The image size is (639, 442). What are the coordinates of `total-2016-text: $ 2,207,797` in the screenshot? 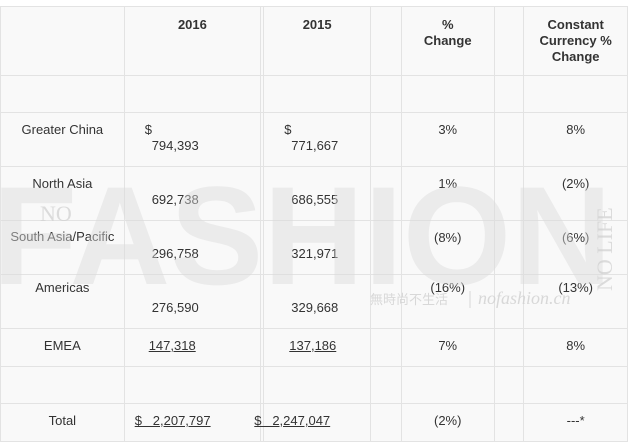 It's located at (172, 420).